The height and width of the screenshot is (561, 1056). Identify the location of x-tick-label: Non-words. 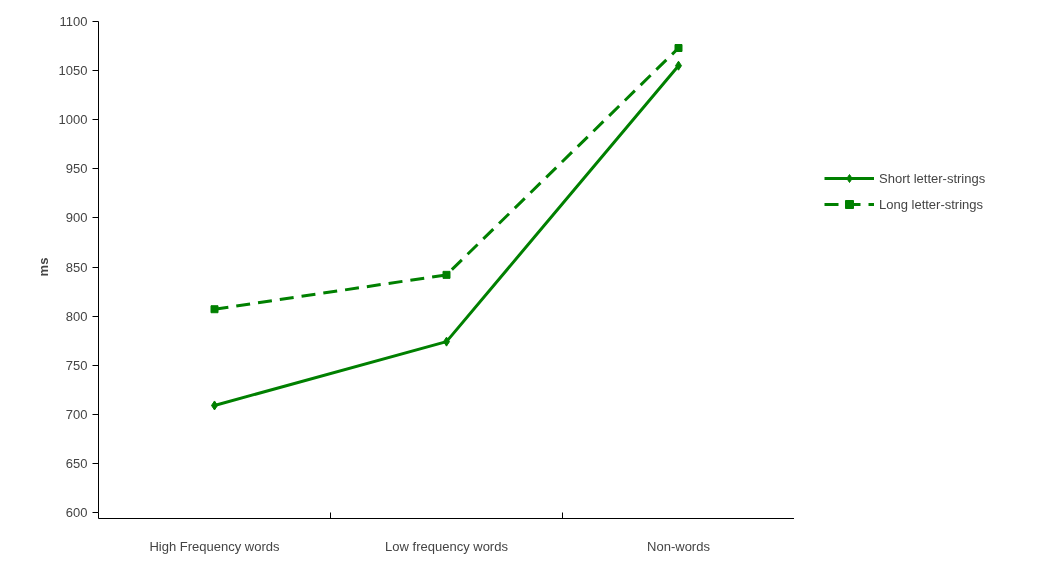
(679, 546).